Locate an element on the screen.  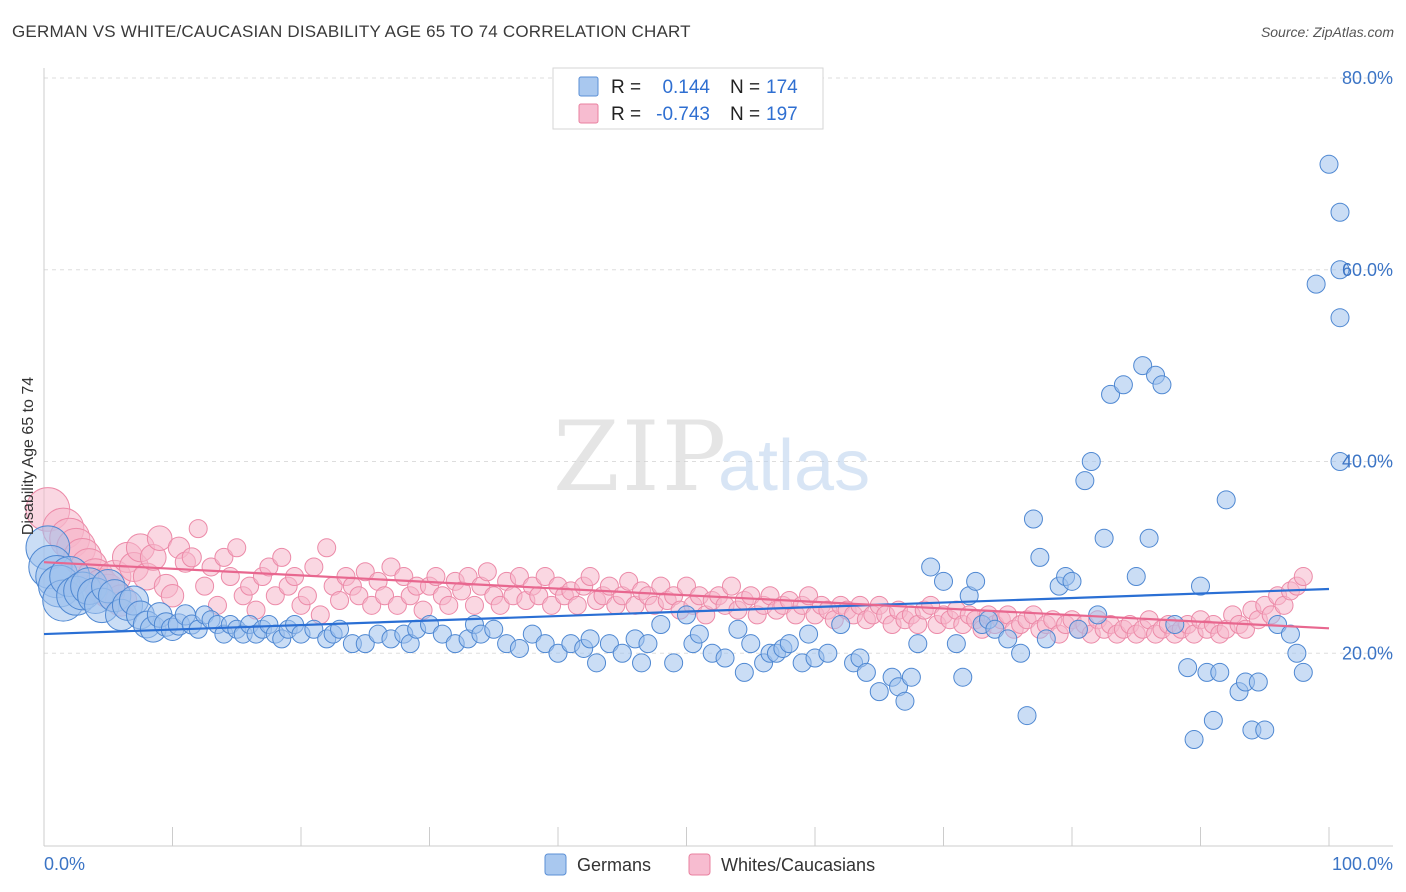
bottom-legend-label-whites: Whites/Caucasians is located at coordinates (798, 865).